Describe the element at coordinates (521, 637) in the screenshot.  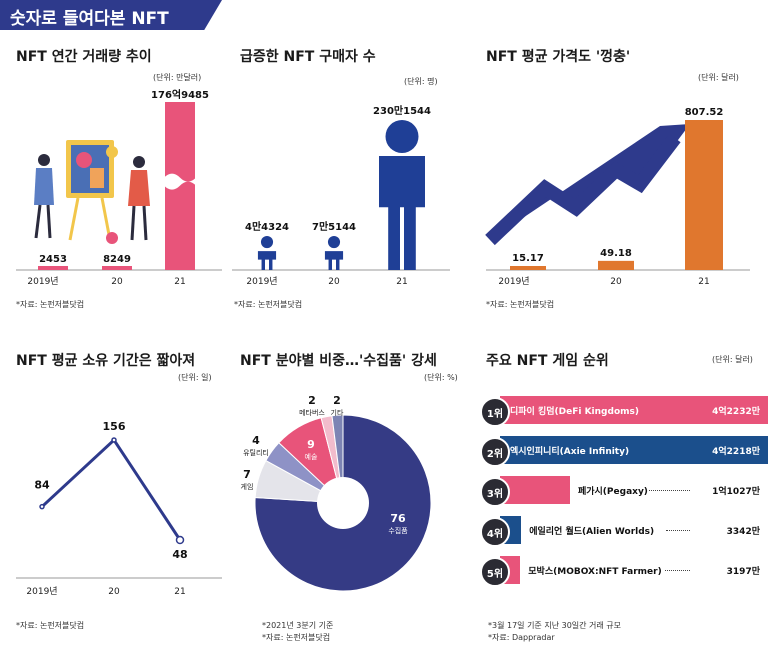
I see `panel6-source: *자료: Dappradar` at that location.